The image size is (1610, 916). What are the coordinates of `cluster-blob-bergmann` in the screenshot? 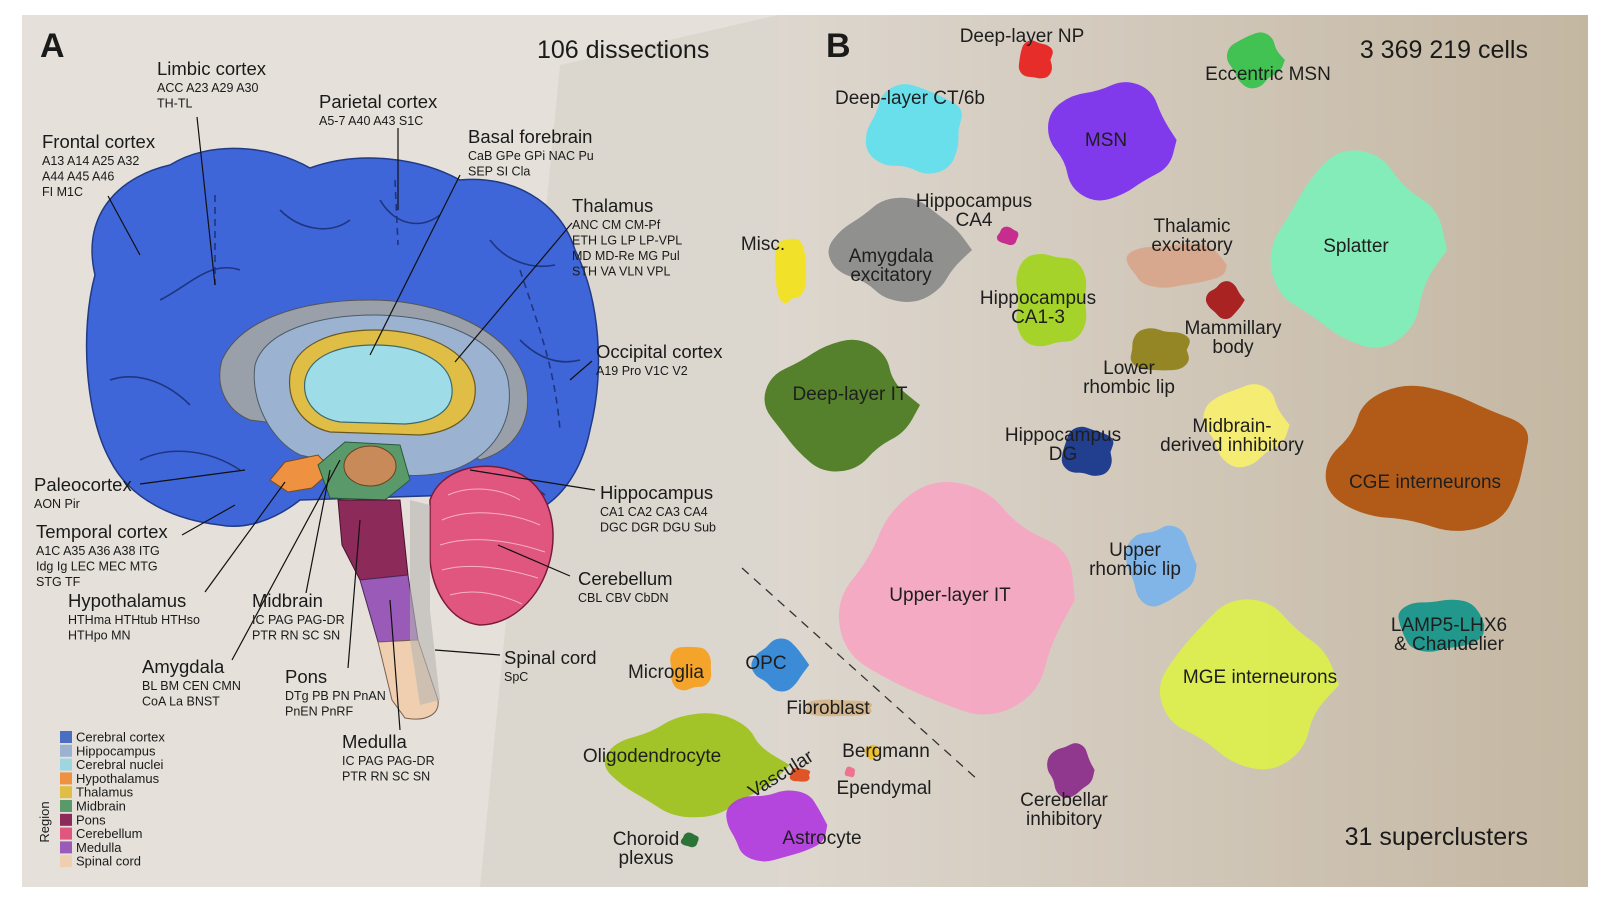 It's located at (872, 752).